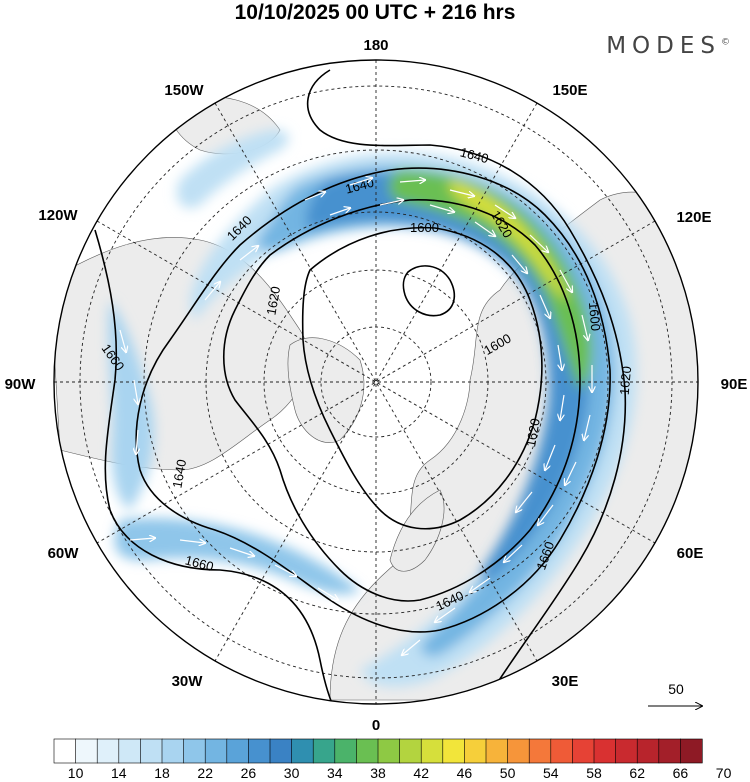  Describe the element at coordinates (734, 384) in the screenshot. I see `lon-label-90e: 90E` at that location.